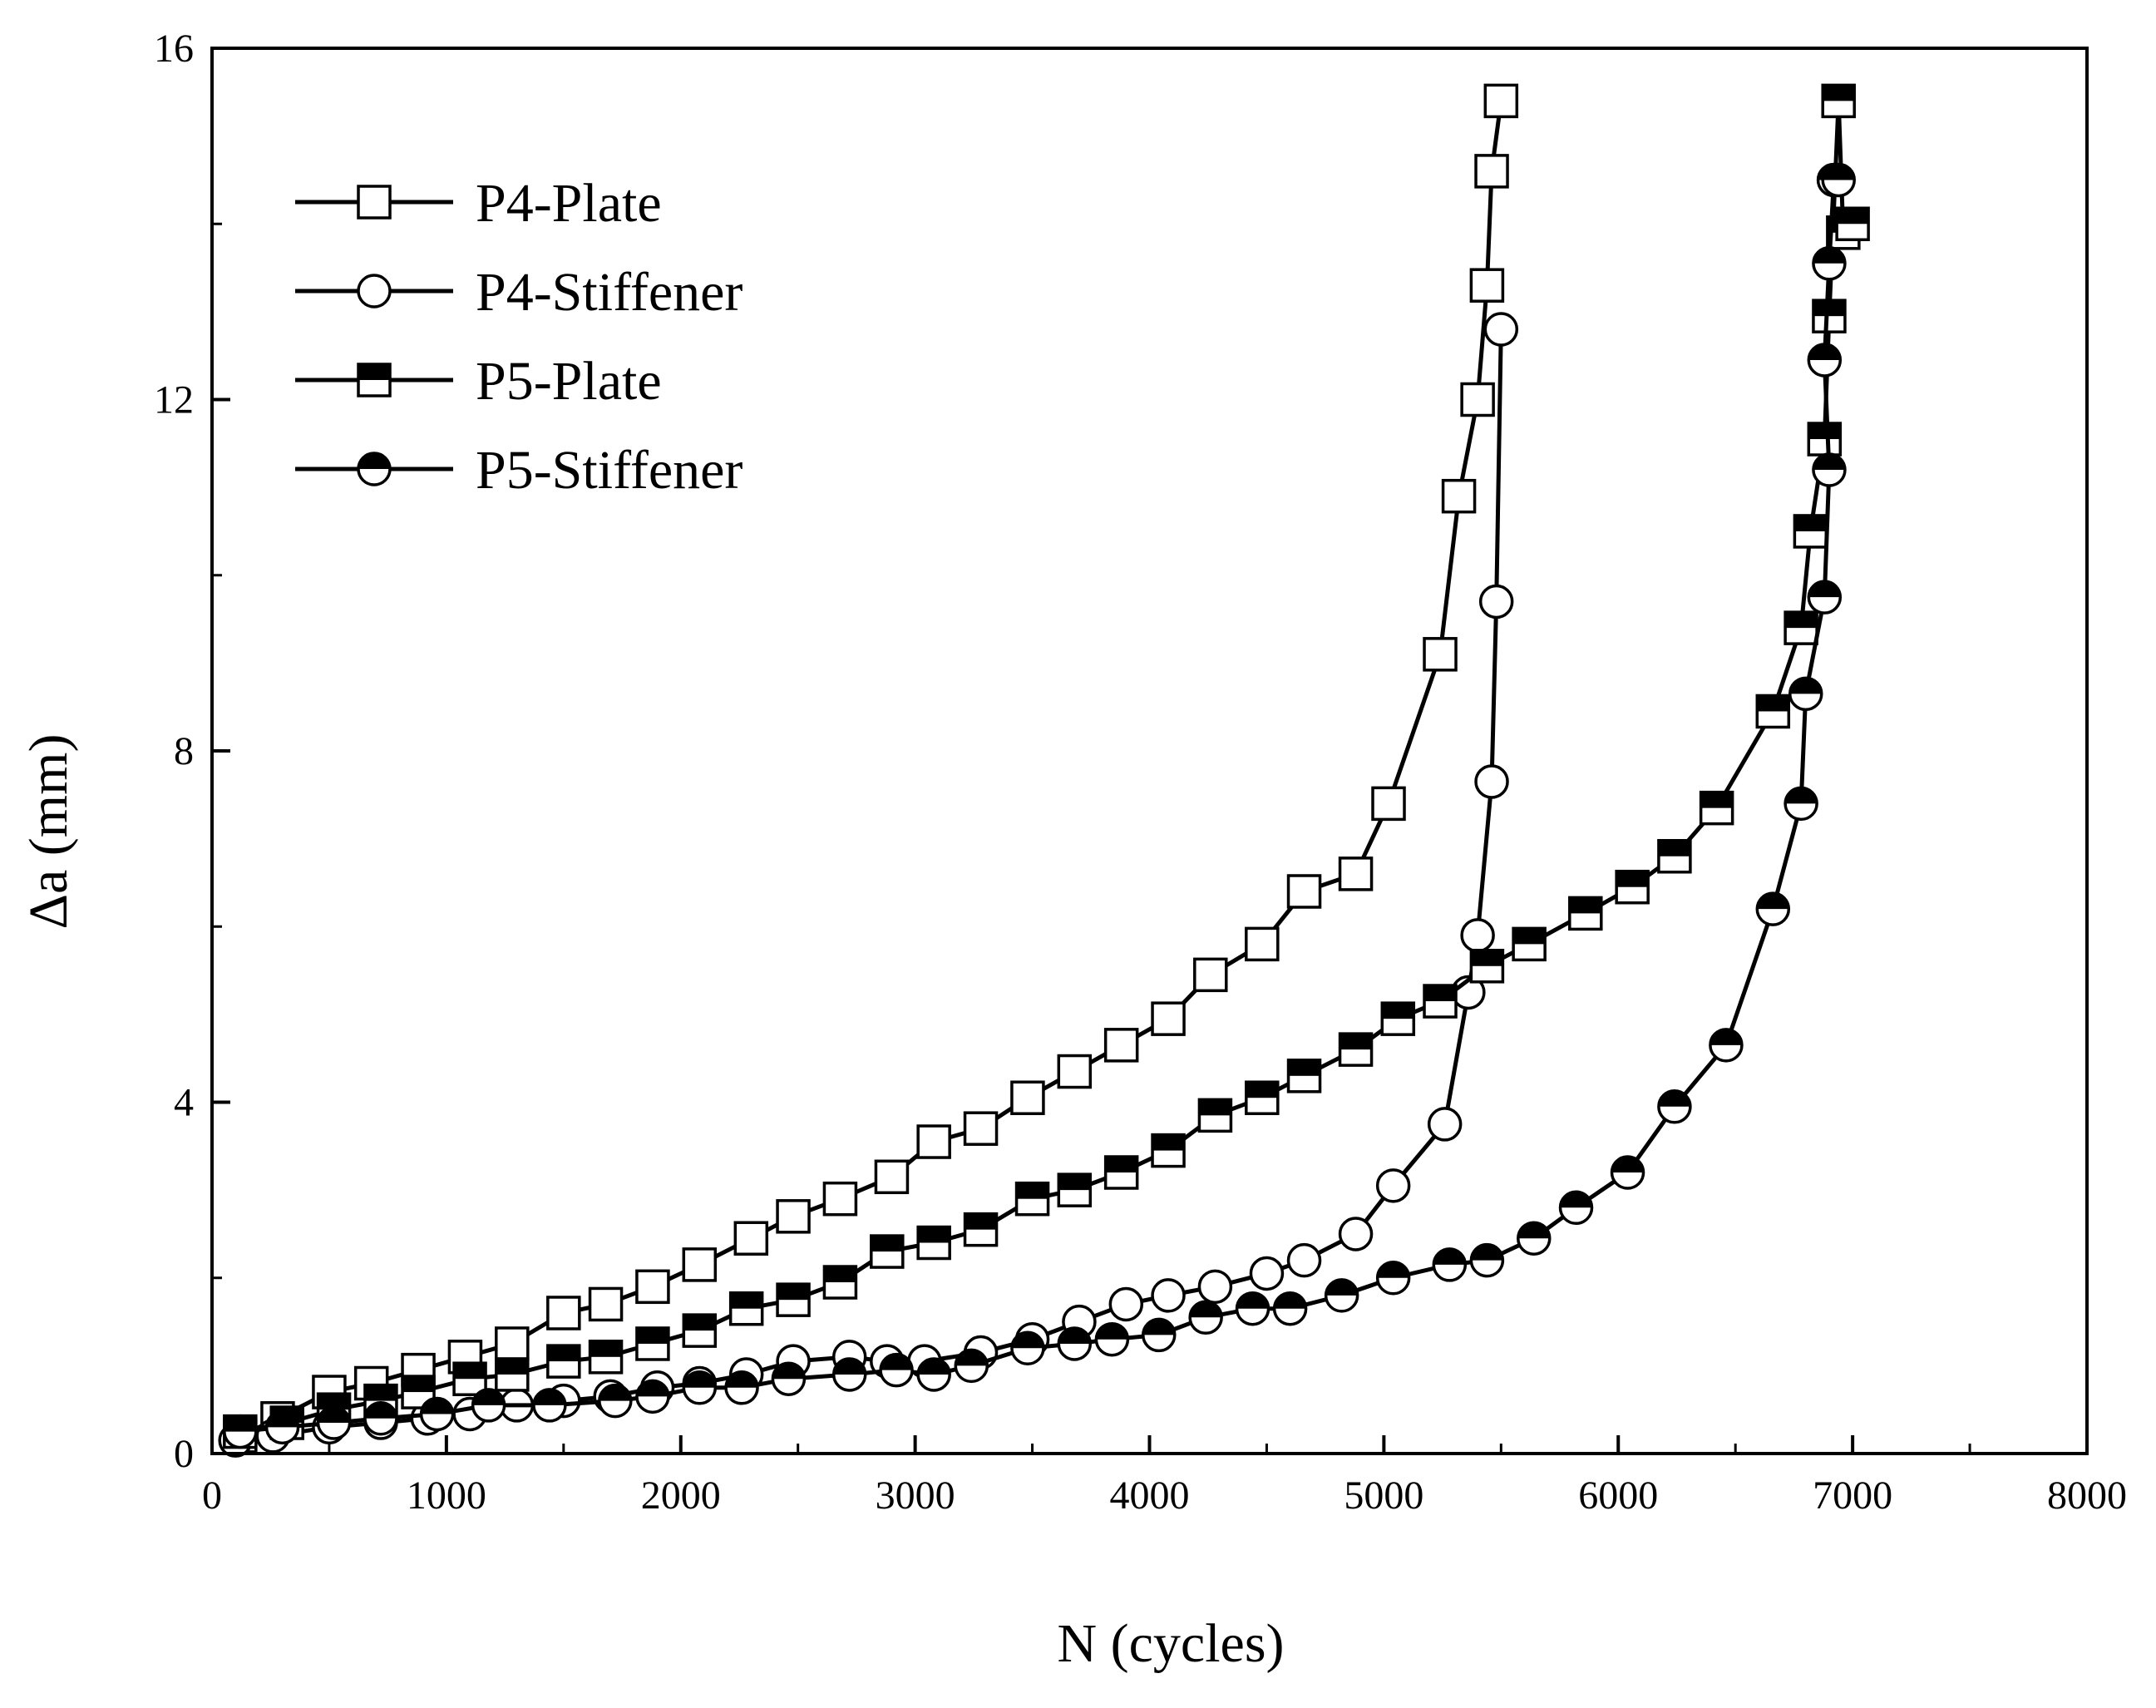 The image size is (2156, 1708). What do you see at coordinates (569, 203) in the screenshot?
I see `legend-label: P4-Plate` at bounding box center [569, 203].